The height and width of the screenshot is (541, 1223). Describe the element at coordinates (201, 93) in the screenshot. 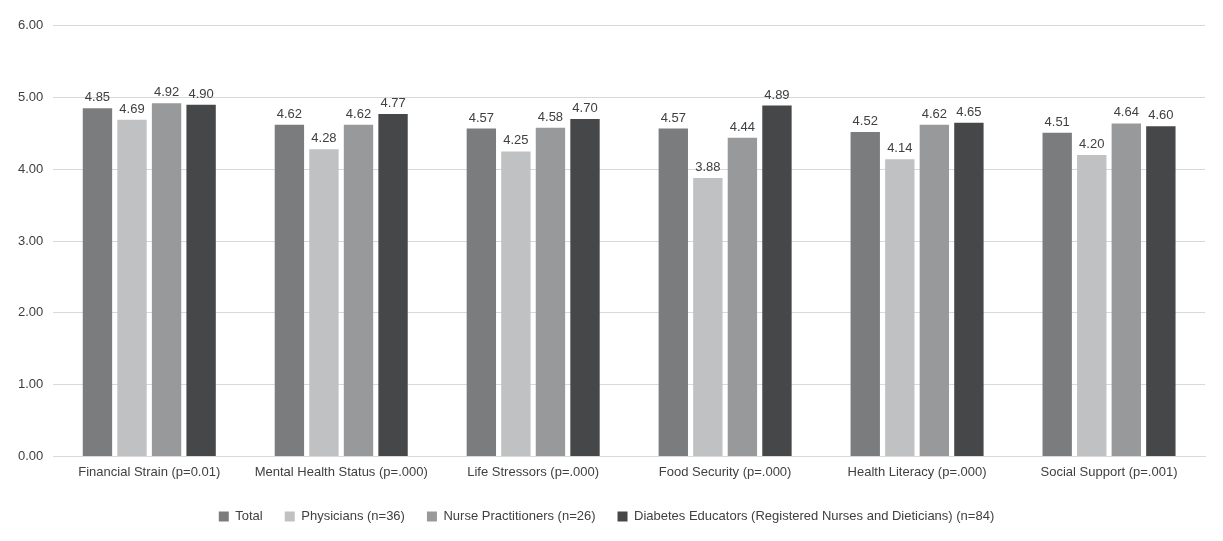

I see `data-label: 4.90` at that location.